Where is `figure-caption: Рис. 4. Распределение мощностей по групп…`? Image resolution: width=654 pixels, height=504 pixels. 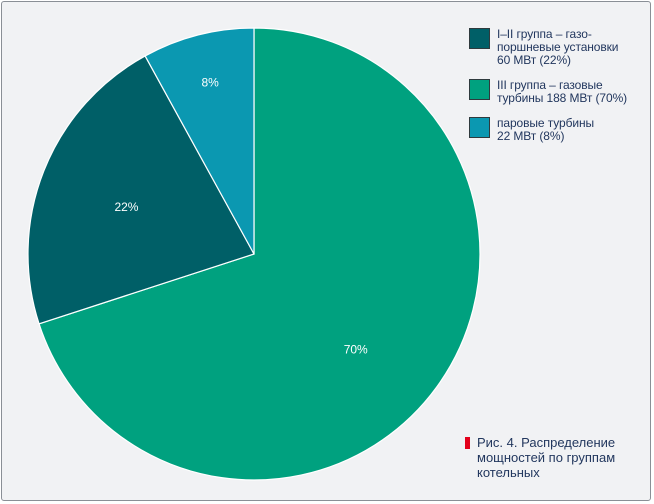 figure-caption: Рис. 4. Распределение мощностей по групп… is located at coordinates (557, 457).